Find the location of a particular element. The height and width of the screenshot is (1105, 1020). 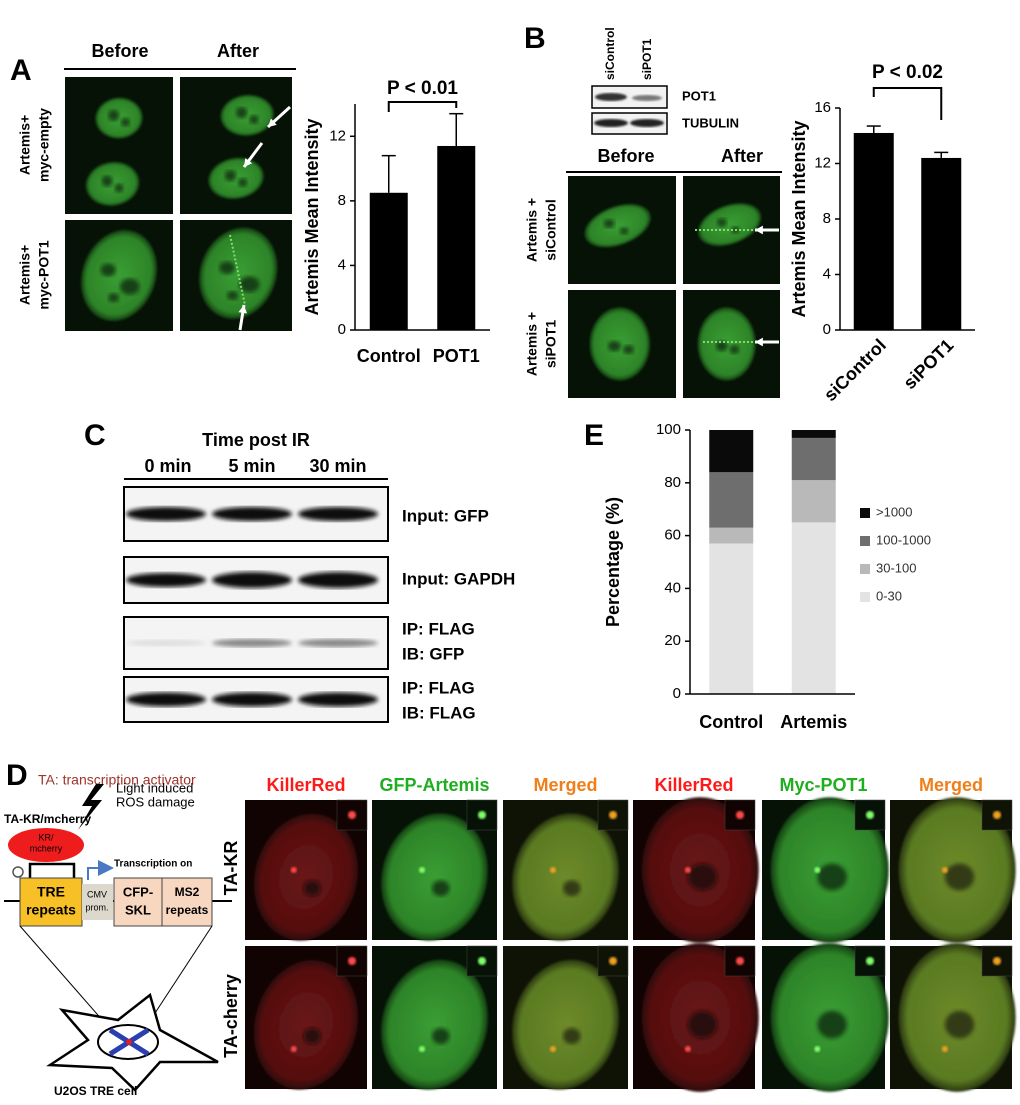

bar is located at coordinates (873, 231).